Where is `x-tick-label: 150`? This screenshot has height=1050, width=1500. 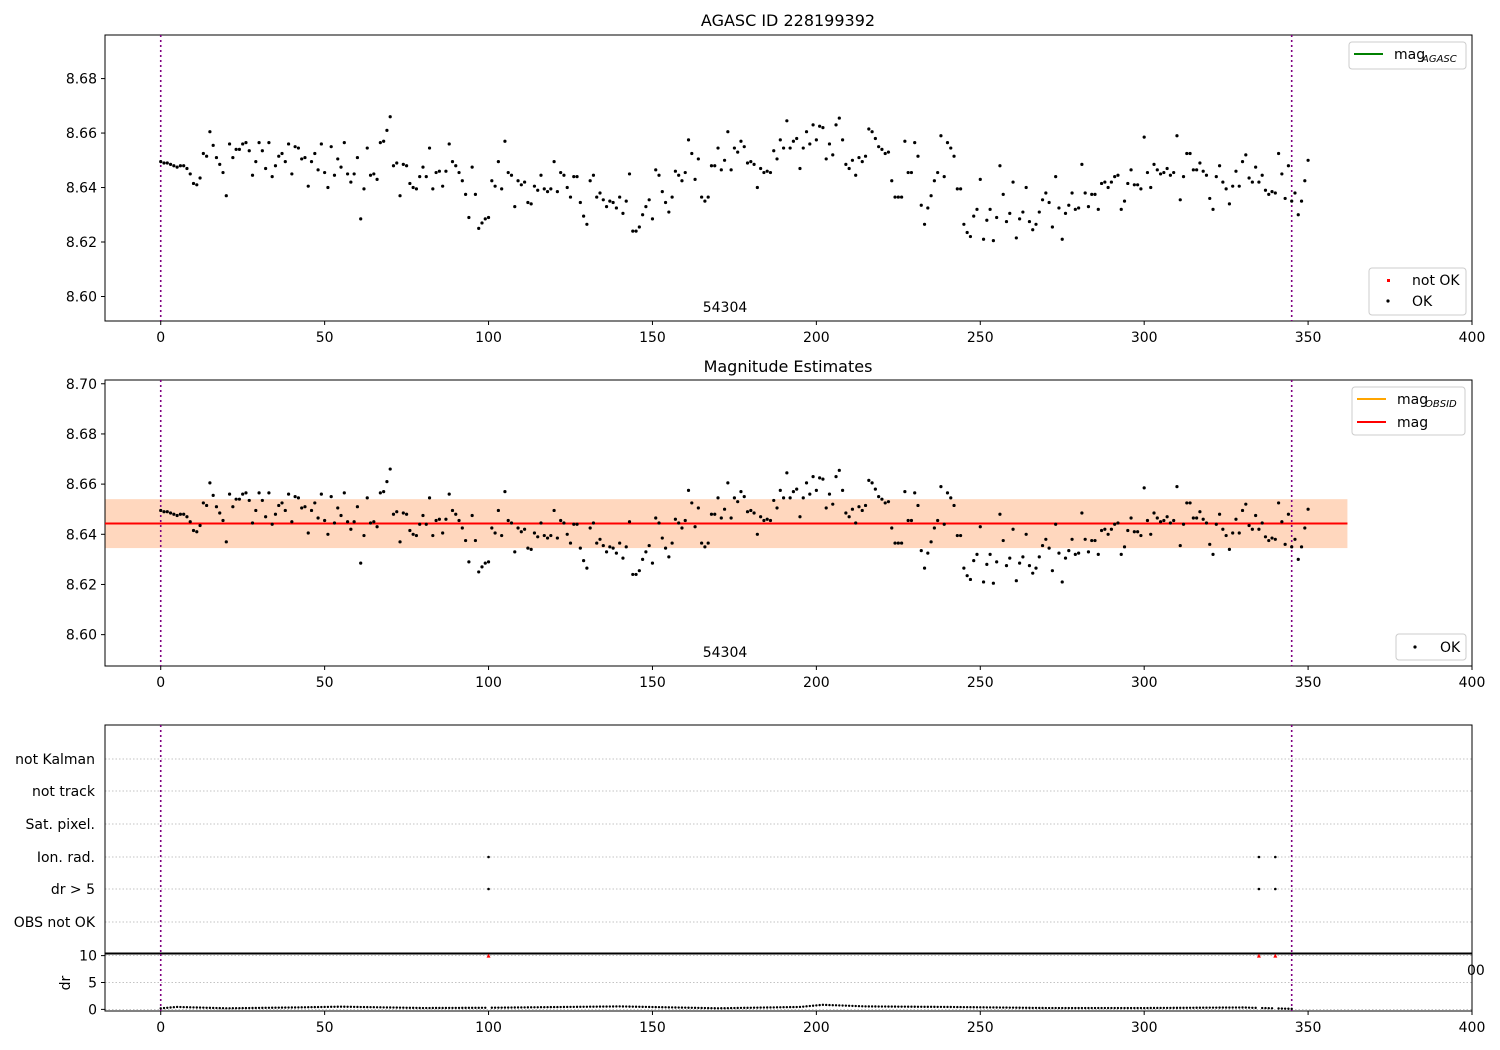
x-tick-label: 150 is located at coordinates (652, 1028).